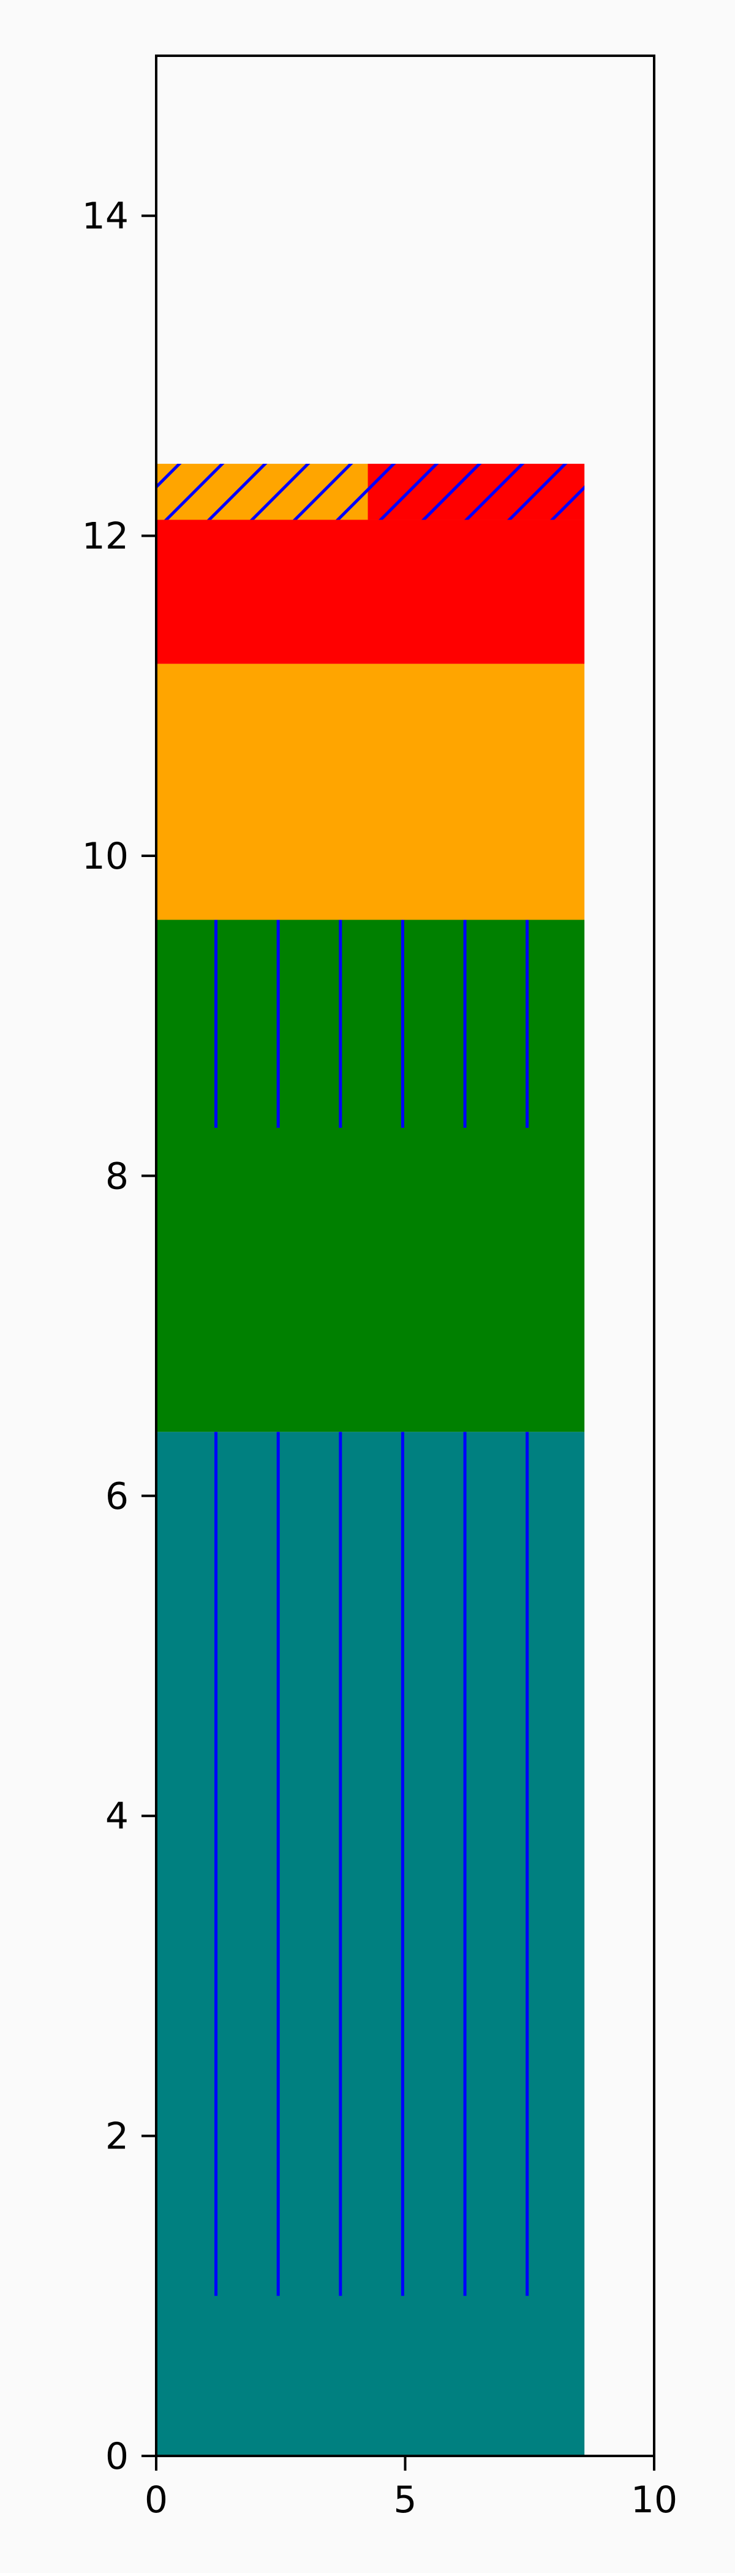  Describe the element at coordinates (117, 1816) in the screenshot. I see `y-tick-label-2: 4` at that location.